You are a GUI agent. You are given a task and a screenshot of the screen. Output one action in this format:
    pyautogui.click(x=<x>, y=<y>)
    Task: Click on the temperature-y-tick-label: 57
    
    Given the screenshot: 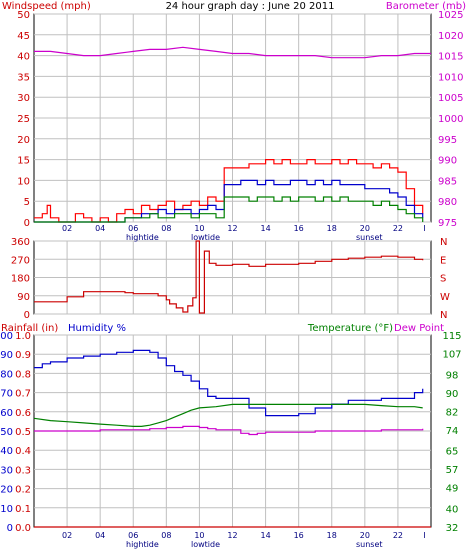 What is the action you would take?
    pyautogui.click(x=452, y=470)
    